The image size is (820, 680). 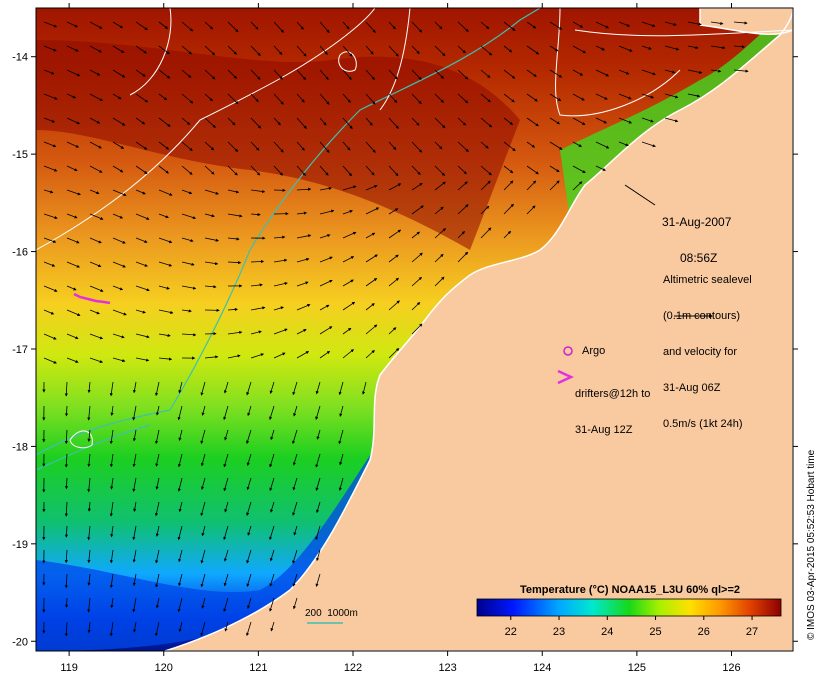 What do you see at coordinates (700, 352) in the screenshot?
I see `altimetry-line: and velocity for` at bounding box center [700, 352].